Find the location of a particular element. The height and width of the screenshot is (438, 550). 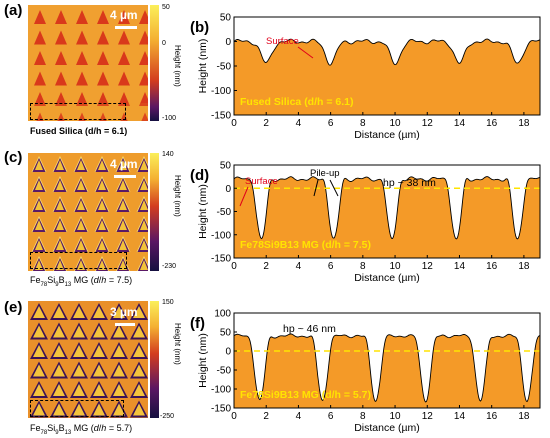

afm-map-c: 4 µm is located at coordinates (88, 212).